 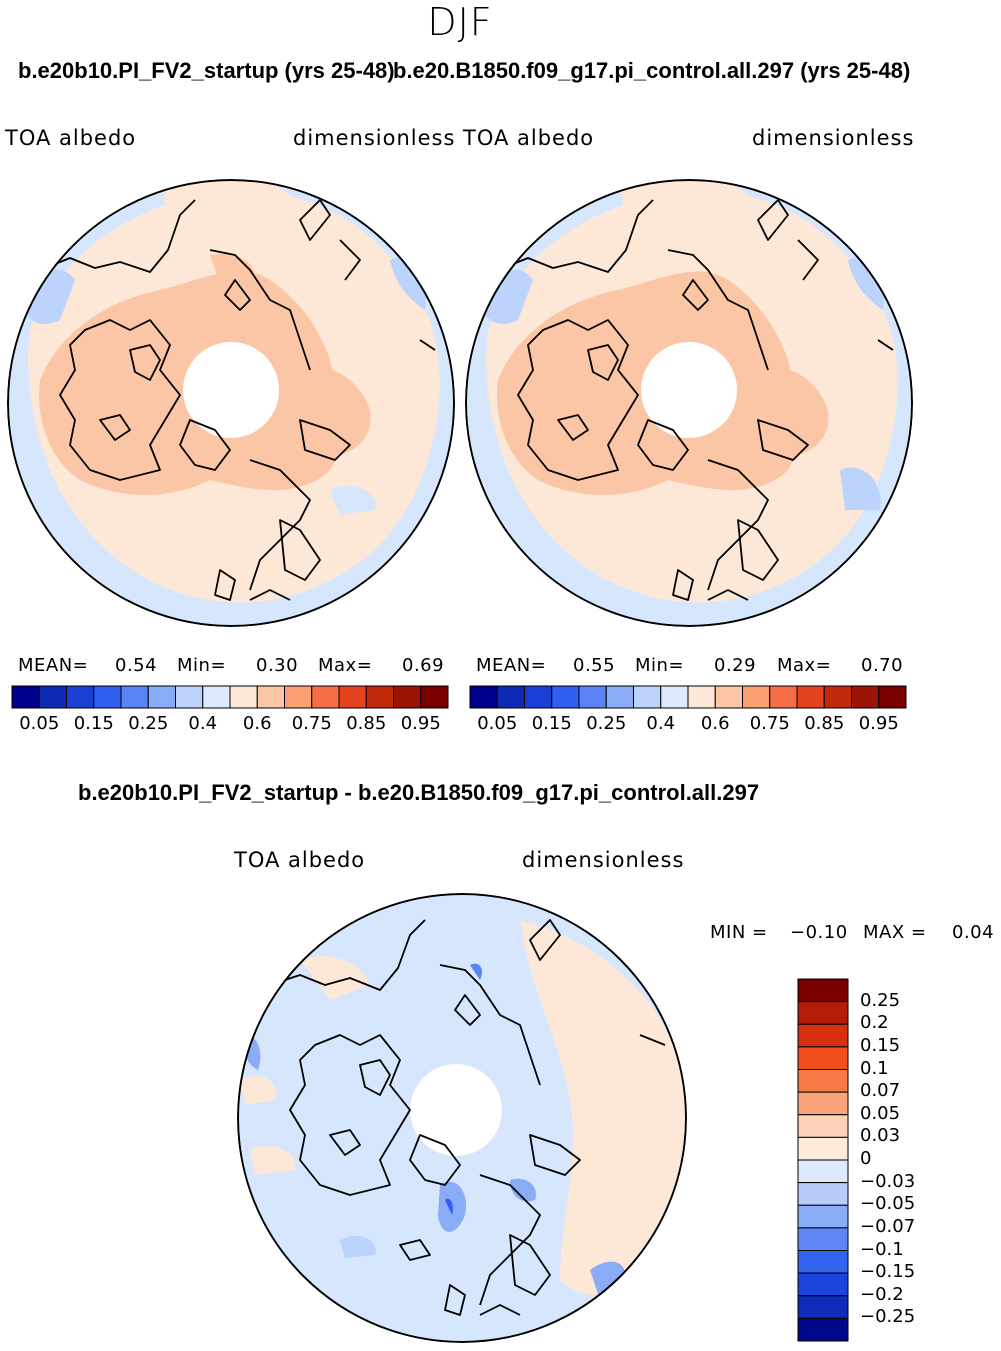 I want to click on colorbar-tick-label: −0.03, so click(x=888, y=1181).